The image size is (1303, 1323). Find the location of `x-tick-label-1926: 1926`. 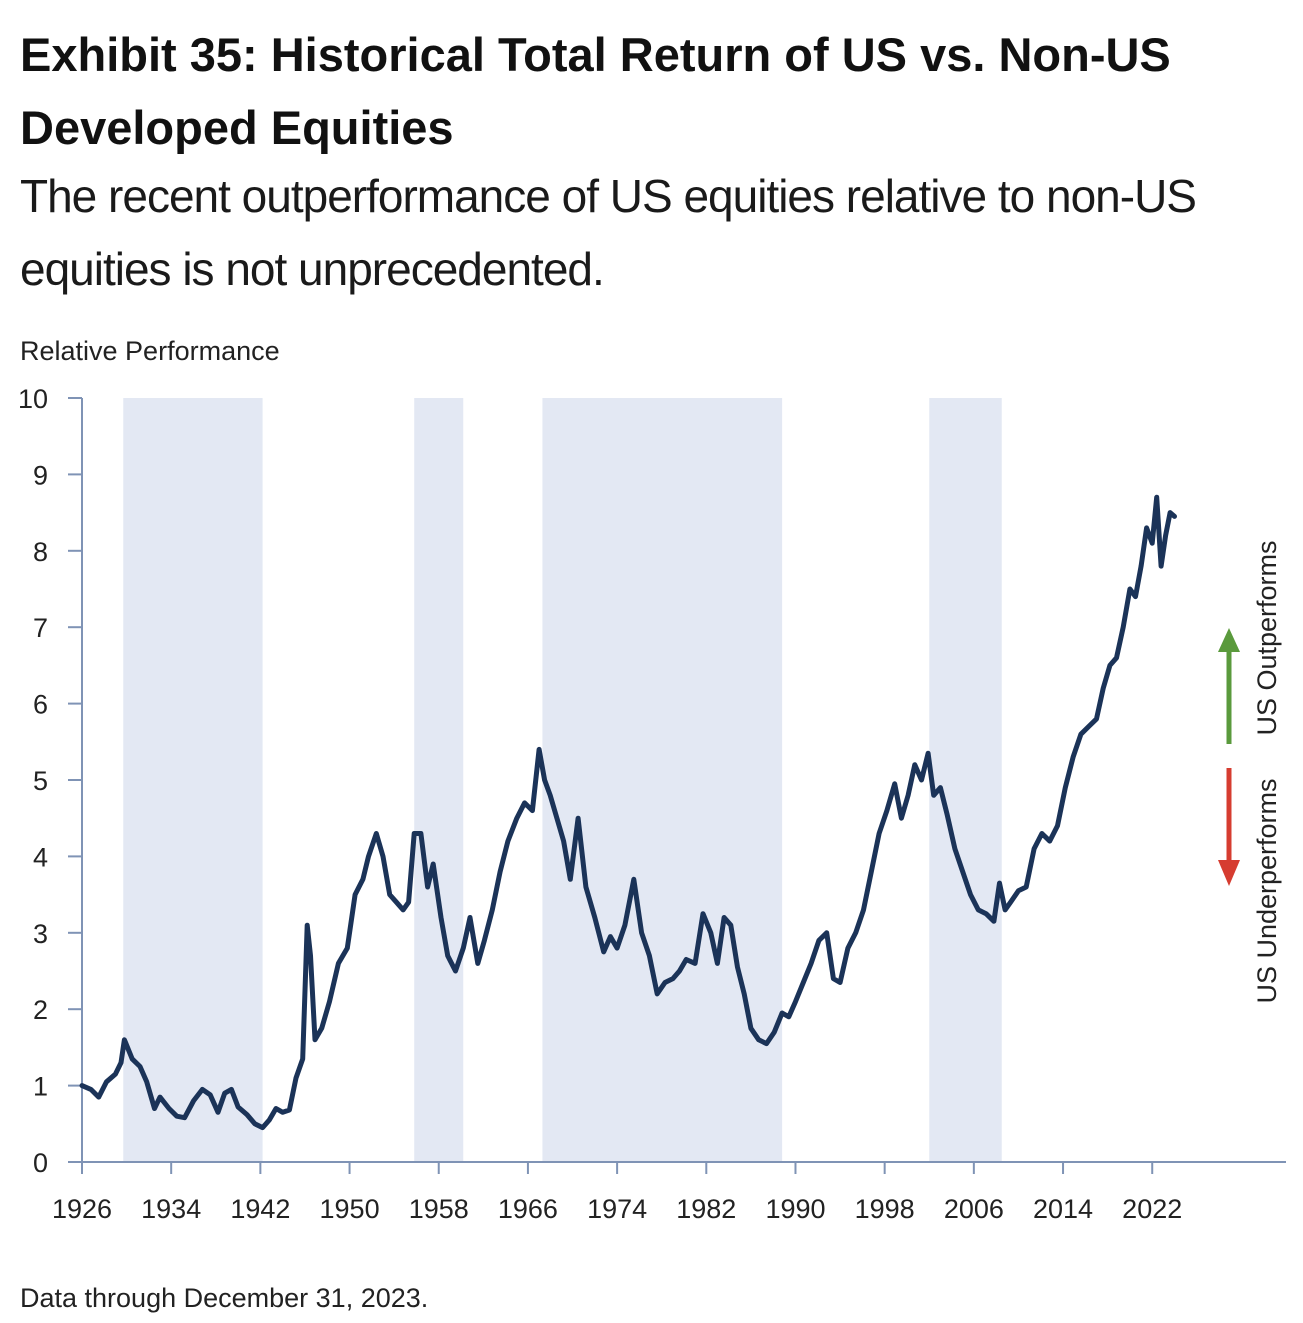

x-tick-label-1926: 1926 is located at coordinates (82, 1209).